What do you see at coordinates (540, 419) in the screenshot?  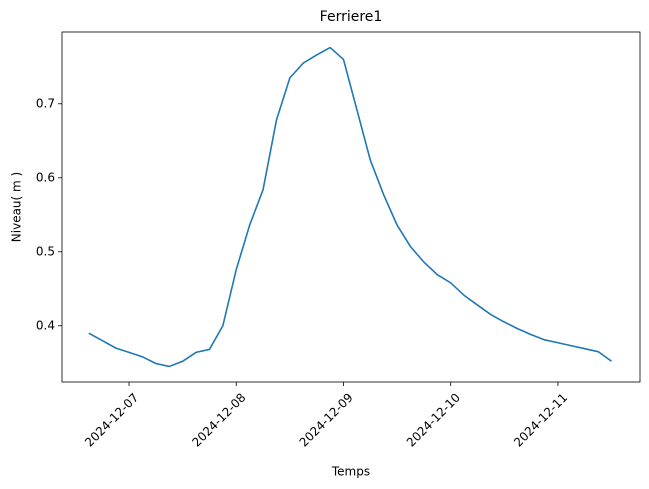 I see `x-tick-label: 2024-12-11` at bounding box center [540, 419].